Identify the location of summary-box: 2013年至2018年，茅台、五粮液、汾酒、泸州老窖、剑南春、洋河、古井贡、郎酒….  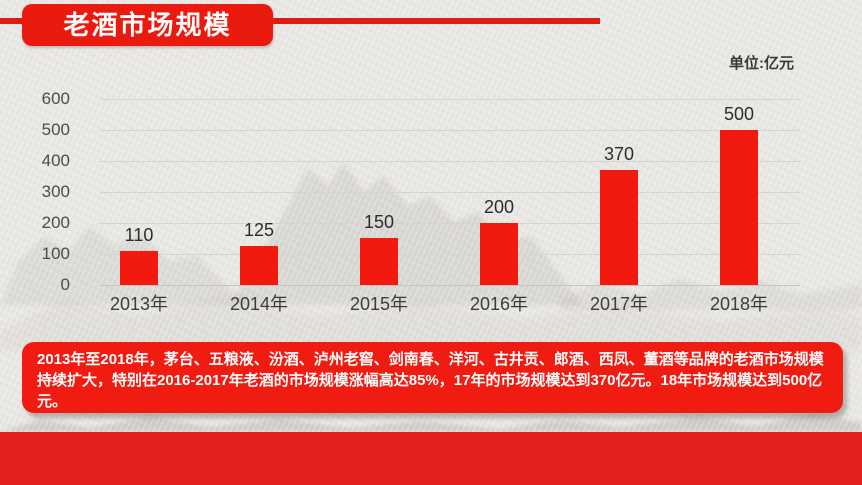
(432, 377).